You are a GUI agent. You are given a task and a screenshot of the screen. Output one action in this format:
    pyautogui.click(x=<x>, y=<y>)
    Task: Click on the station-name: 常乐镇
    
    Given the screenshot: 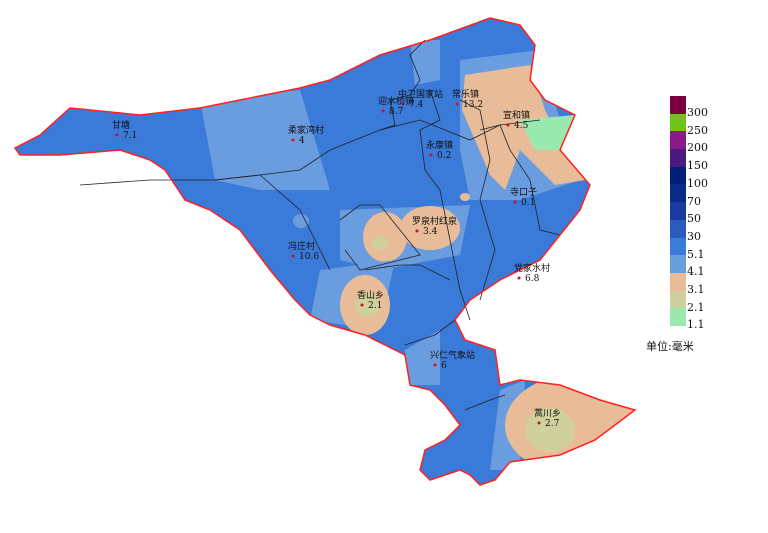 What is the action you would take?
    pyautogui.click(x=465, y=94)
    